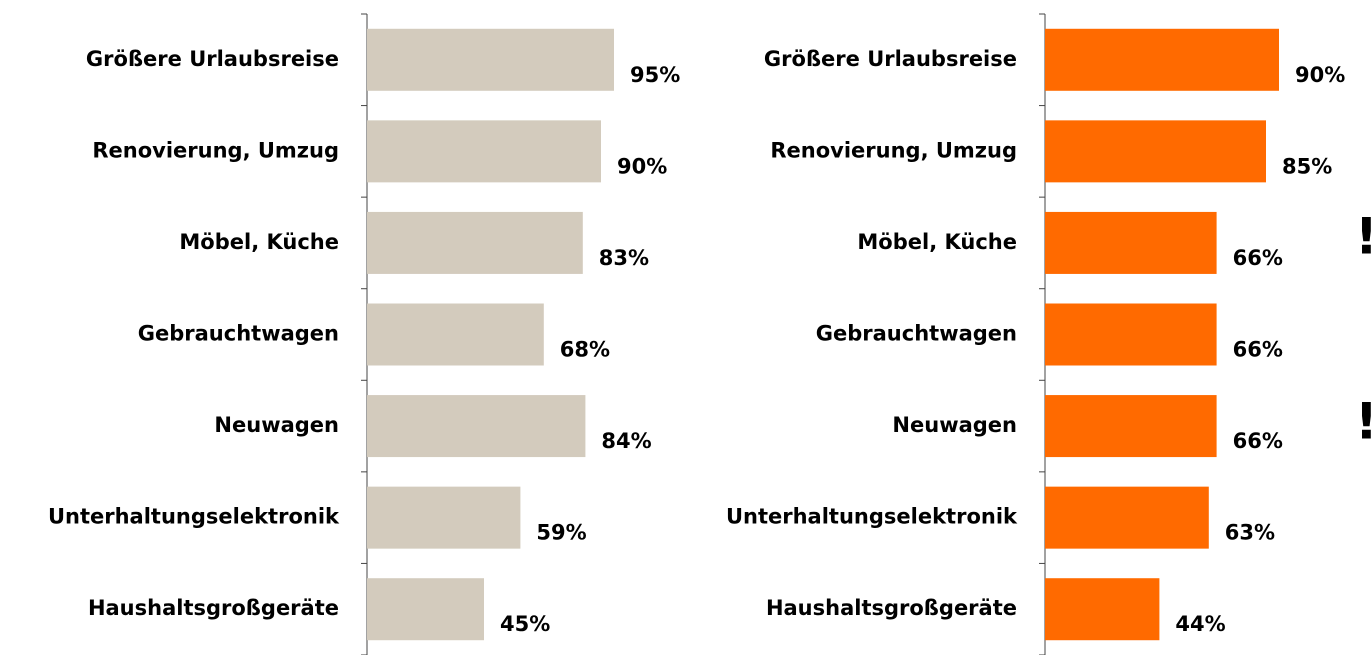 The image size is (1371, 655). Describe the element at coordinates (626, 441) in the screenshot. I see `value-label: 84%` at that location.